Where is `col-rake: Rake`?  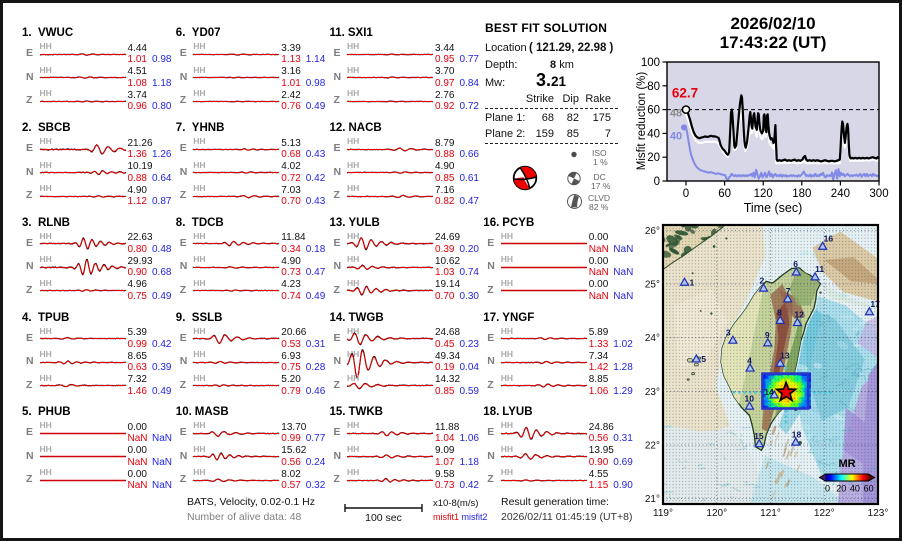
col-rake: Rake is located at coordinates (598, 99).